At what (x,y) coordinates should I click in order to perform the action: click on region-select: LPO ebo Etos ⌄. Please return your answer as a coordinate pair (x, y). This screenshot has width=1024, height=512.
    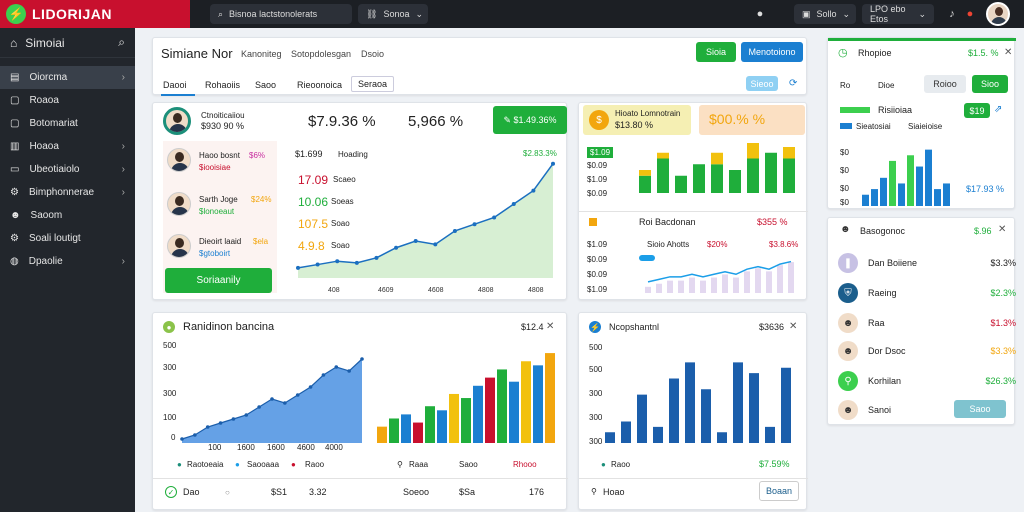
    Looking at the image, I should click on (898, 14).